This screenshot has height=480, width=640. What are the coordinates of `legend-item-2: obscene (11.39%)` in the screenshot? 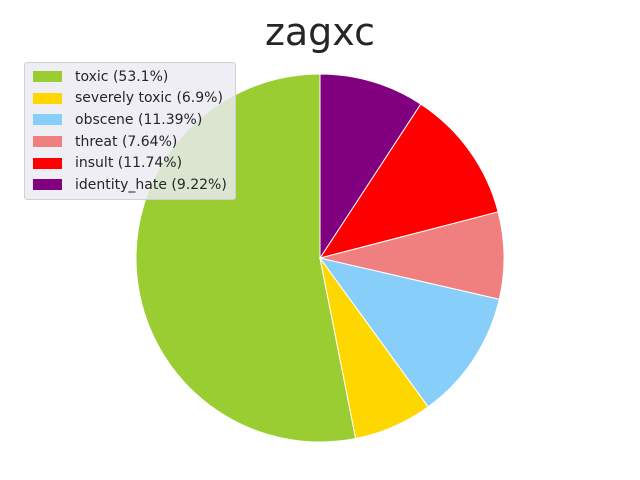 It's located at (130, 120).